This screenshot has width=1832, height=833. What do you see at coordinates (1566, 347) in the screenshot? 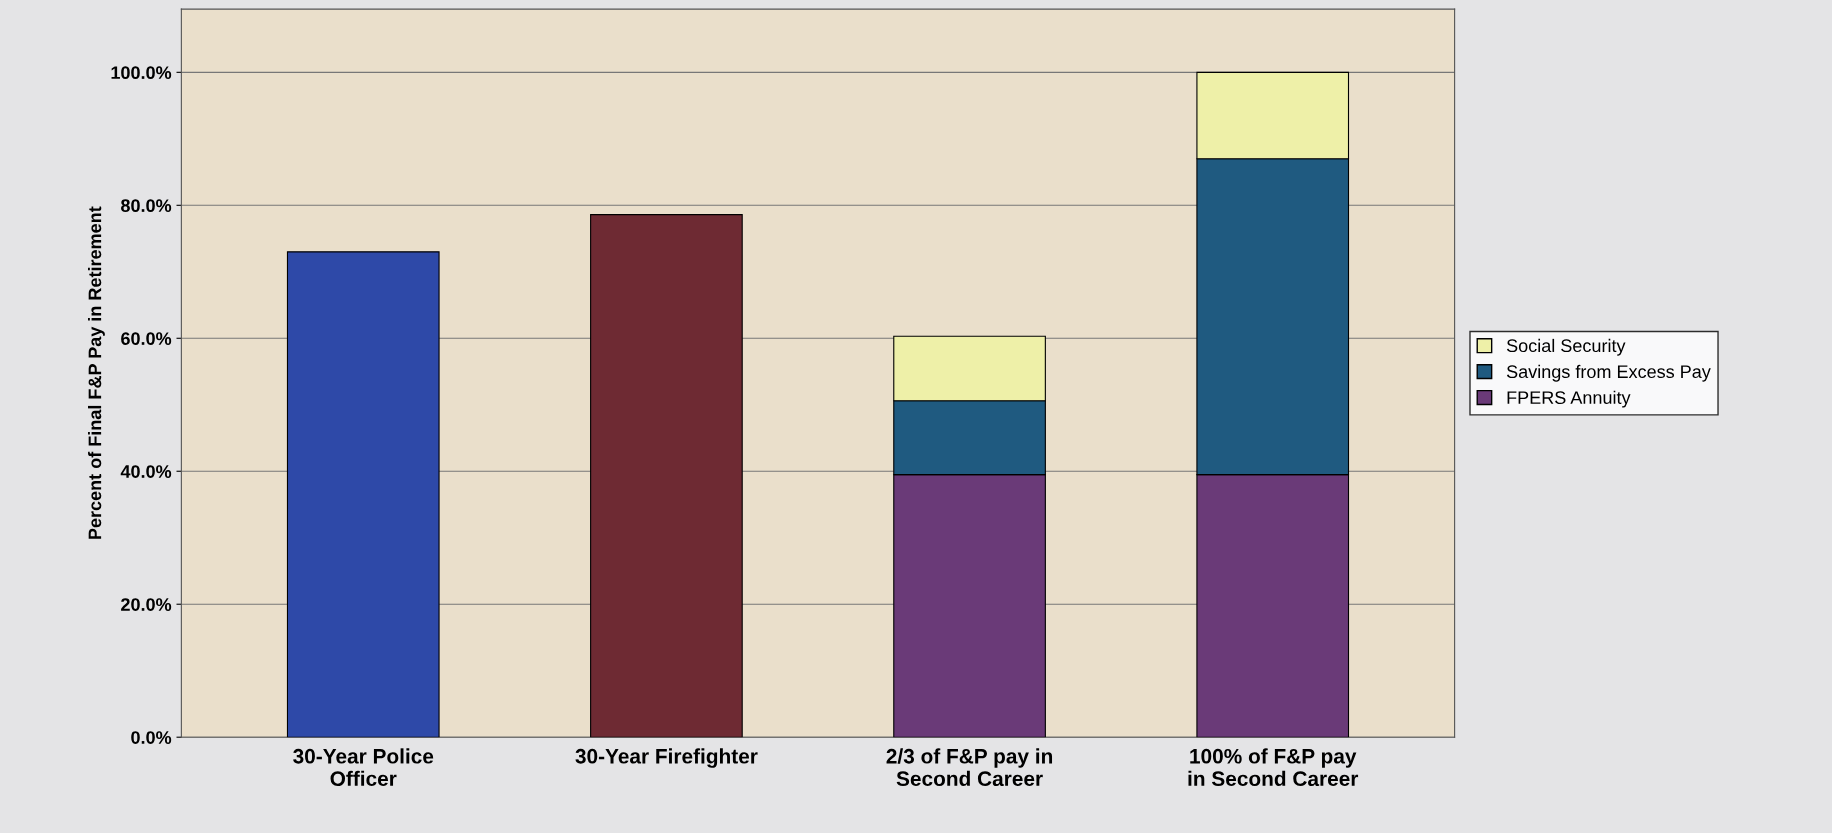
I see `legend-label: Social Security` at bounding box center [1566, 347].